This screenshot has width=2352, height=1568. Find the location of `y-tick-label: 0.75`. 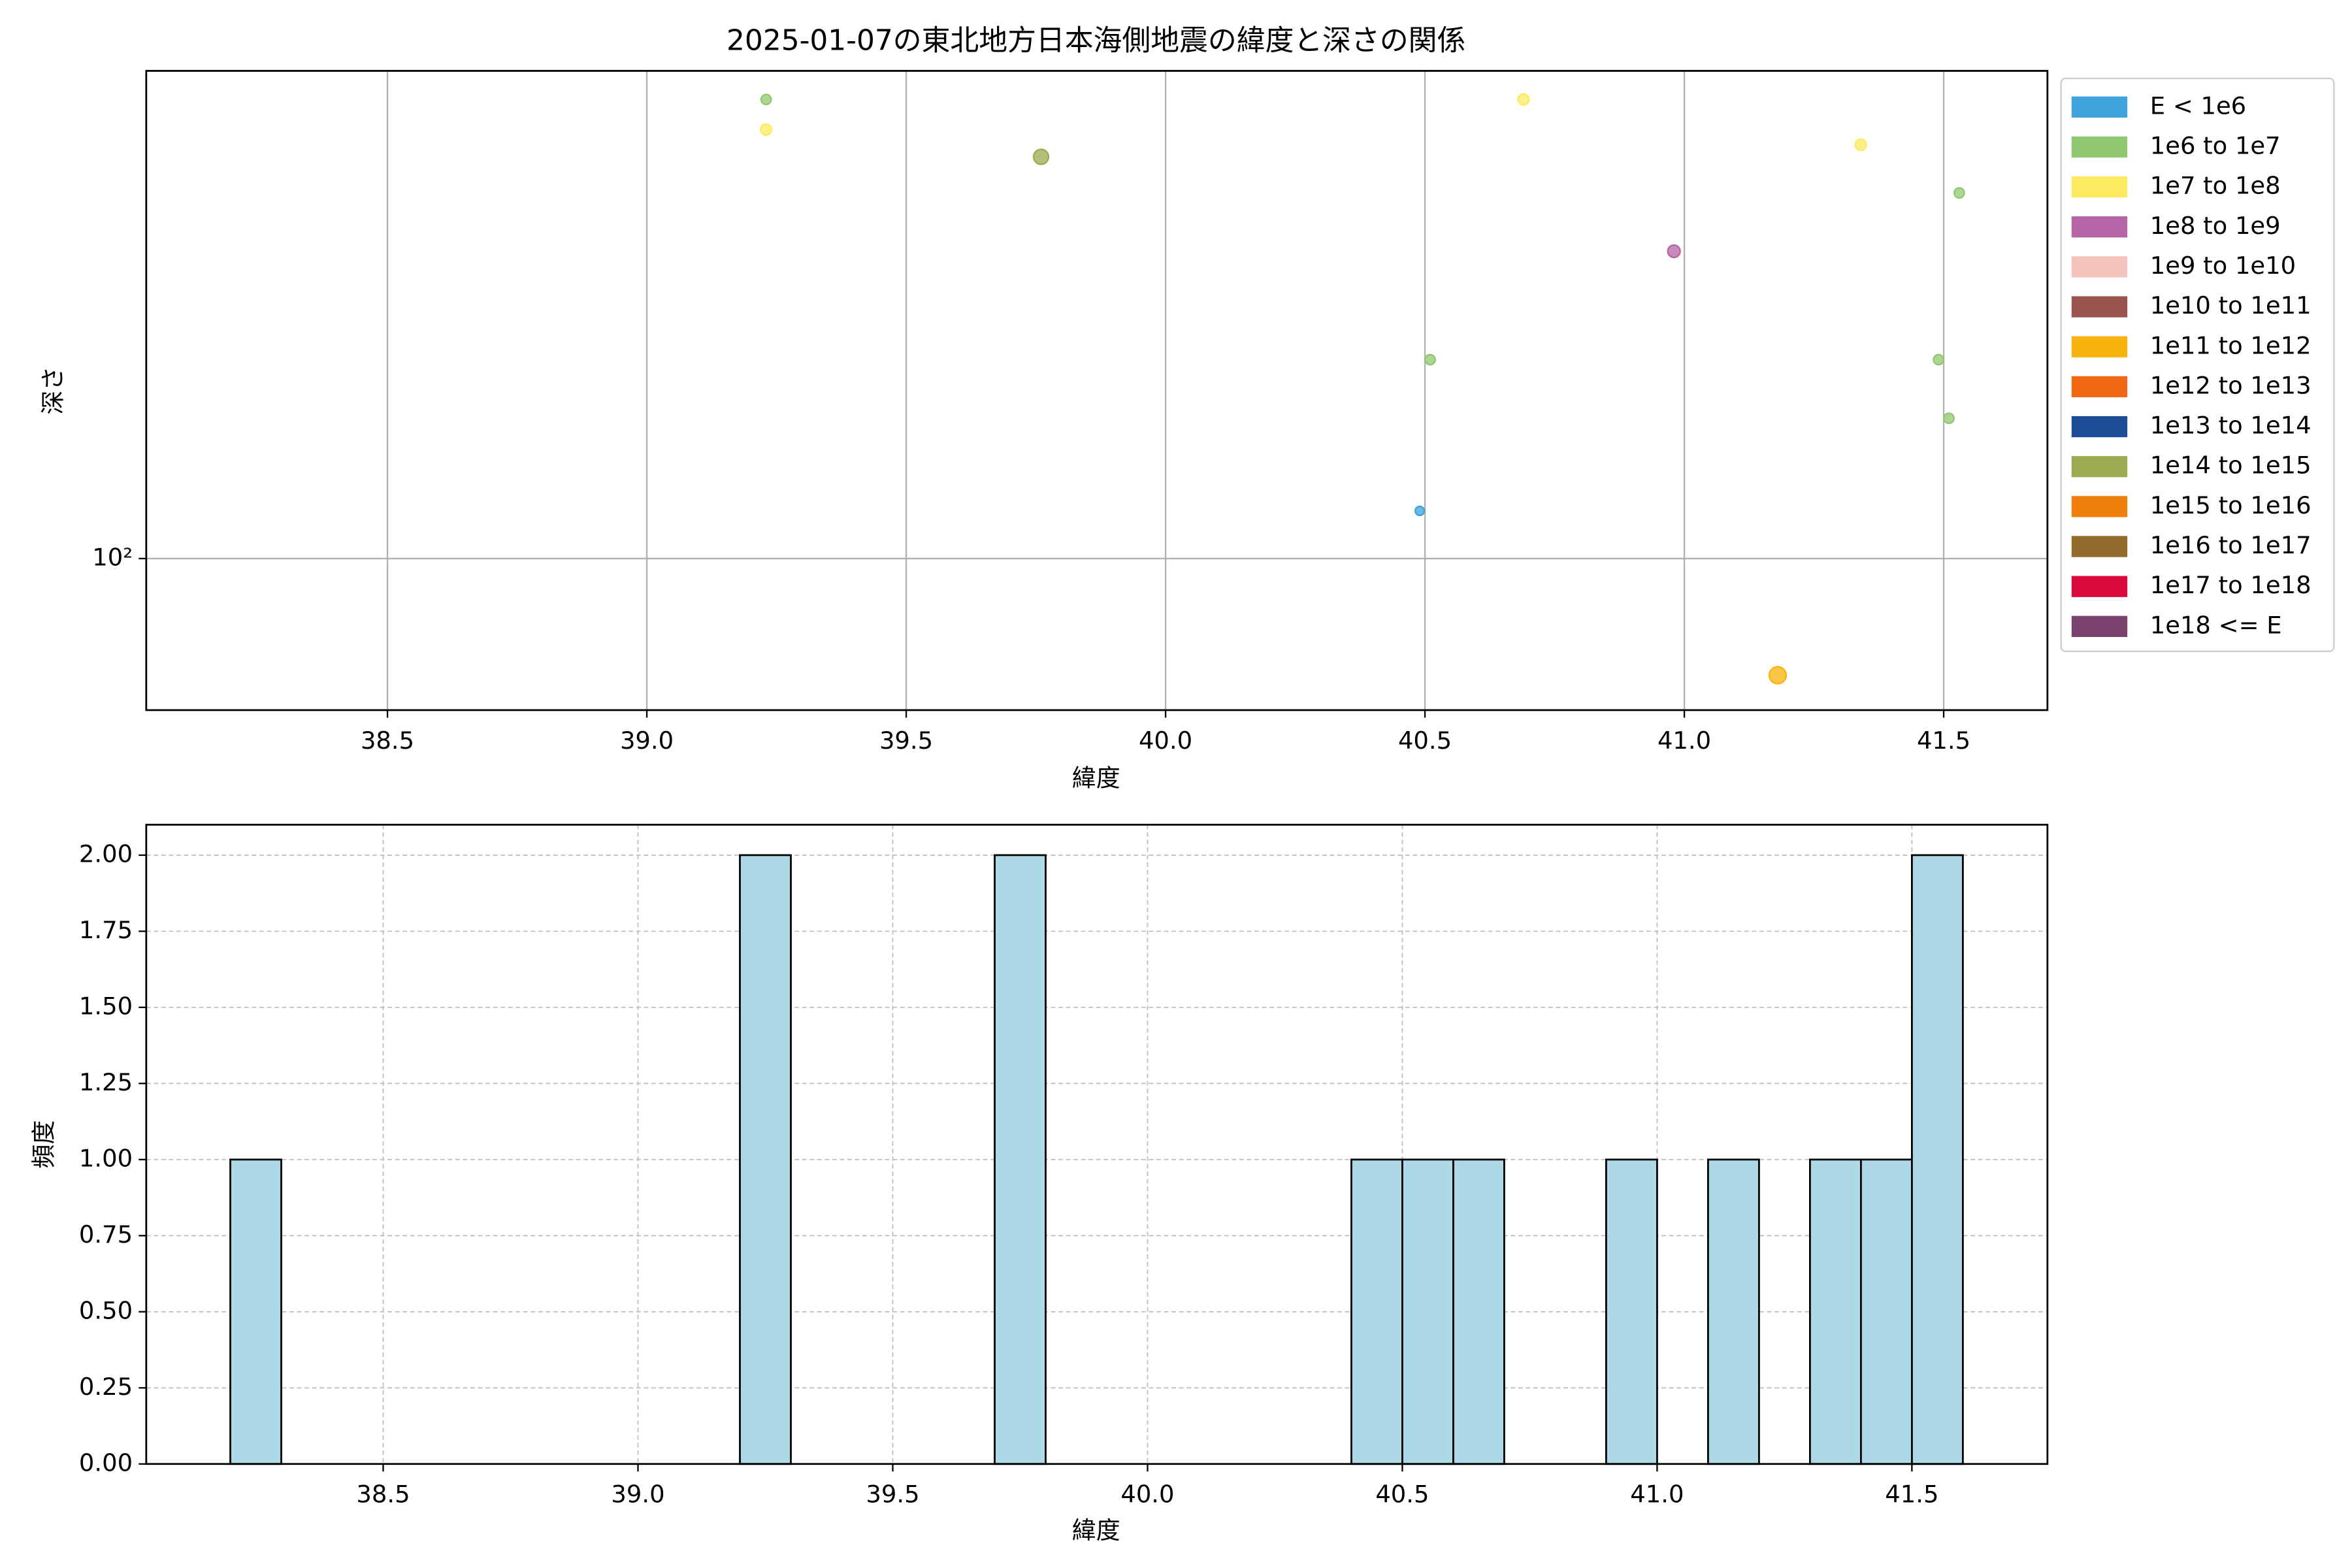

y-tick-label: 0.75 is located at coordinates (106, 1234).